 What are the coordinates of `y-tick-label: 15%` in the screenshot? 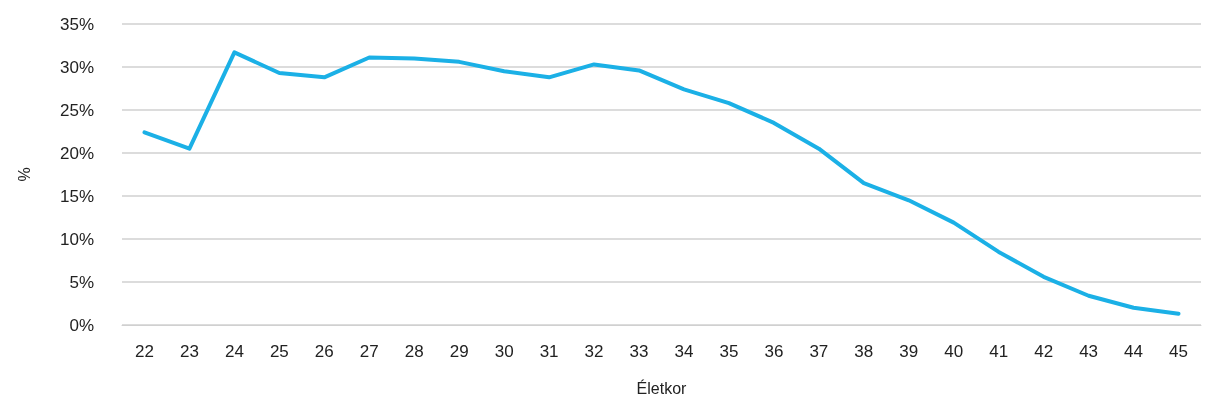 It's located at (76, 196).